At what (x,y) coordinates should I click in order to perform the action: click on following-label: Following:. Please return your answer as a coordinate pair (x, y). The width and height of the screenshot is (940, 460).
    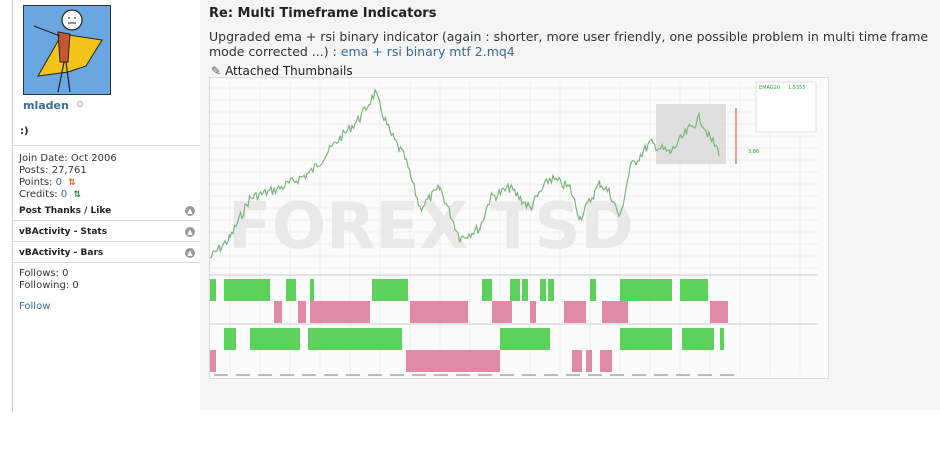
    Looking at the image, I should click on (44, 285).